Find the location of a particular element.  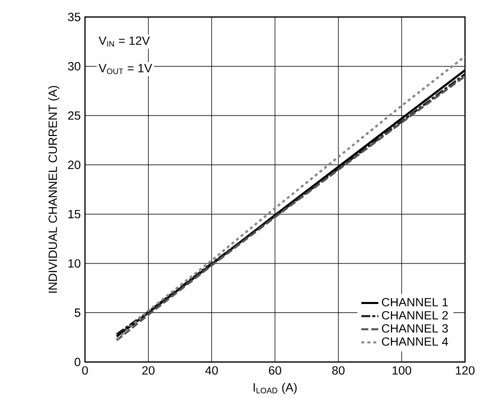

y-axis-title: INDIVIDUAL CHANNEL CURRENT (A) is located at coordinates (54, 189).